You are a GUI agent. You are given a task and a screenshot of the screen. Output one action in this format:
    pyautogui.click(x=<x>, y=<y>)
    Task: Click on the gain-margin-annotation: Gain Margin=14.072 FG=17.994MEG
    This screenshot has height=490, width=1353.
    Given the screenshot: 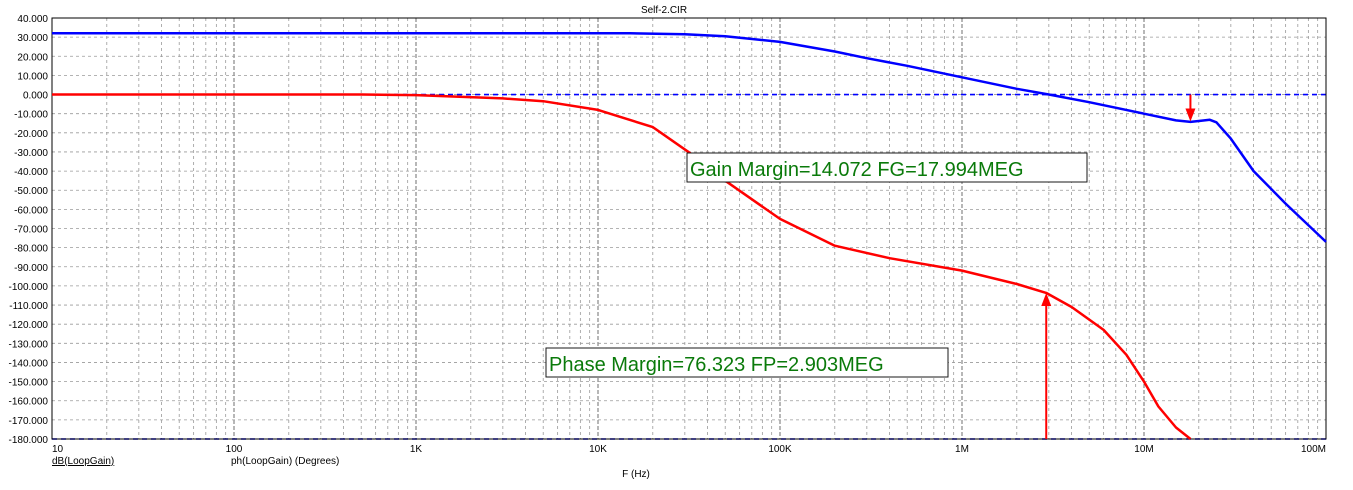 What is the action you would take?
    pyautogui.click(x=887, y=167)
    